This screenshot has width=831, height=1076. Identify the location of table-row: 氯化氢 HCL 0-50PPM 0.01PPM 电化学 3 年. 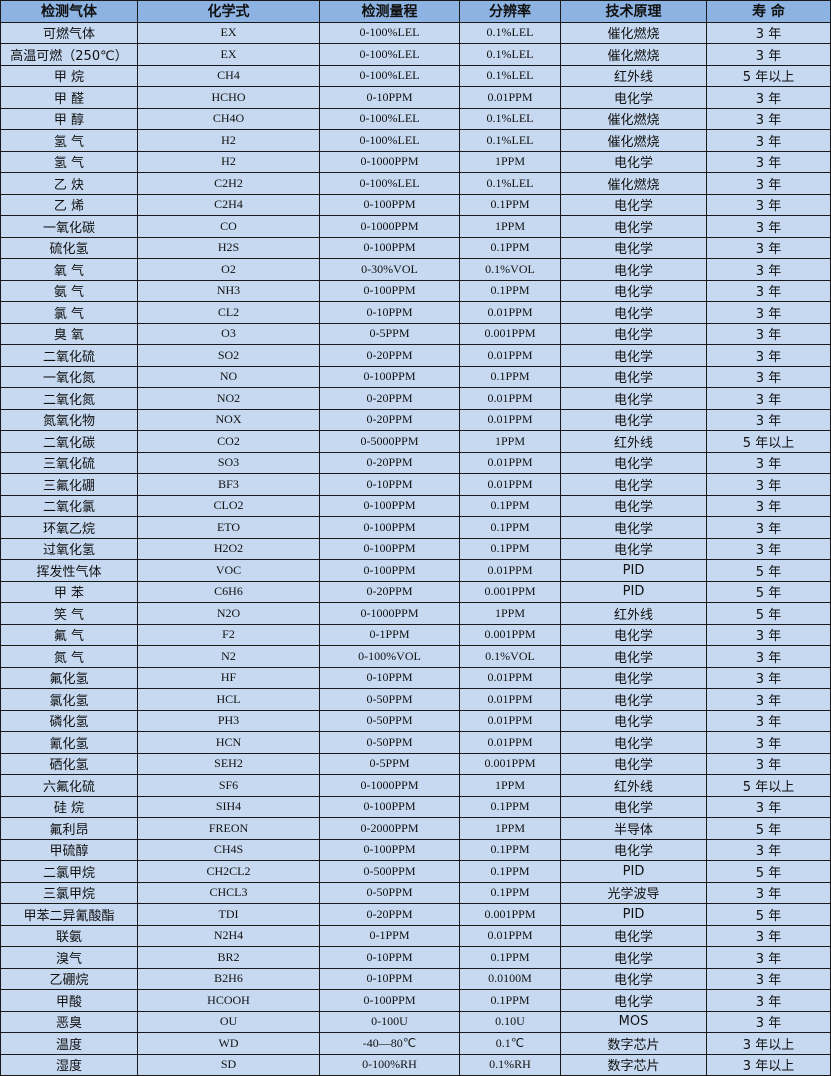
(415, 699).